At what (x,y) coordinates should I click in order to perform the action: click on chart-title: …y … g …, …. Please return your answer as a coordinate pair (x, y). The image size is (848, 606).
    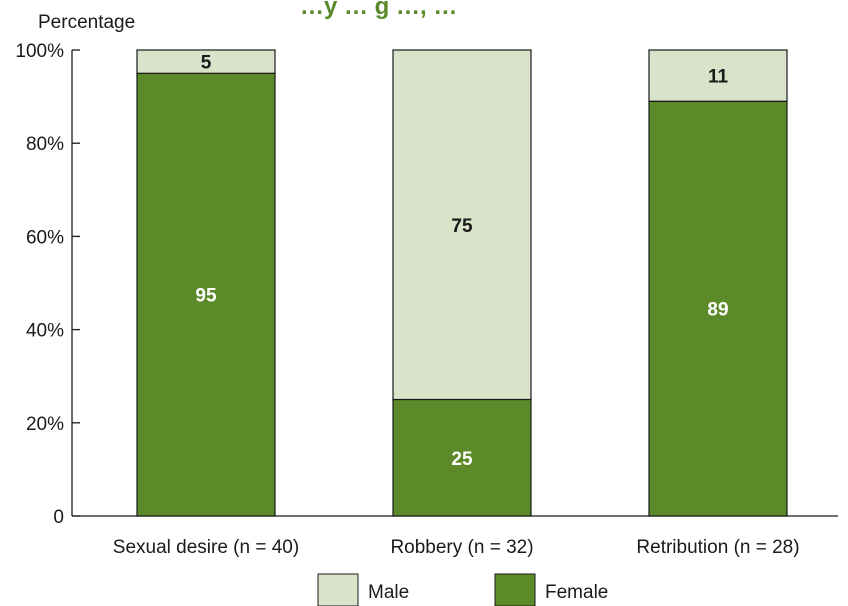
    Looking at the image, I should click on (378, 10).